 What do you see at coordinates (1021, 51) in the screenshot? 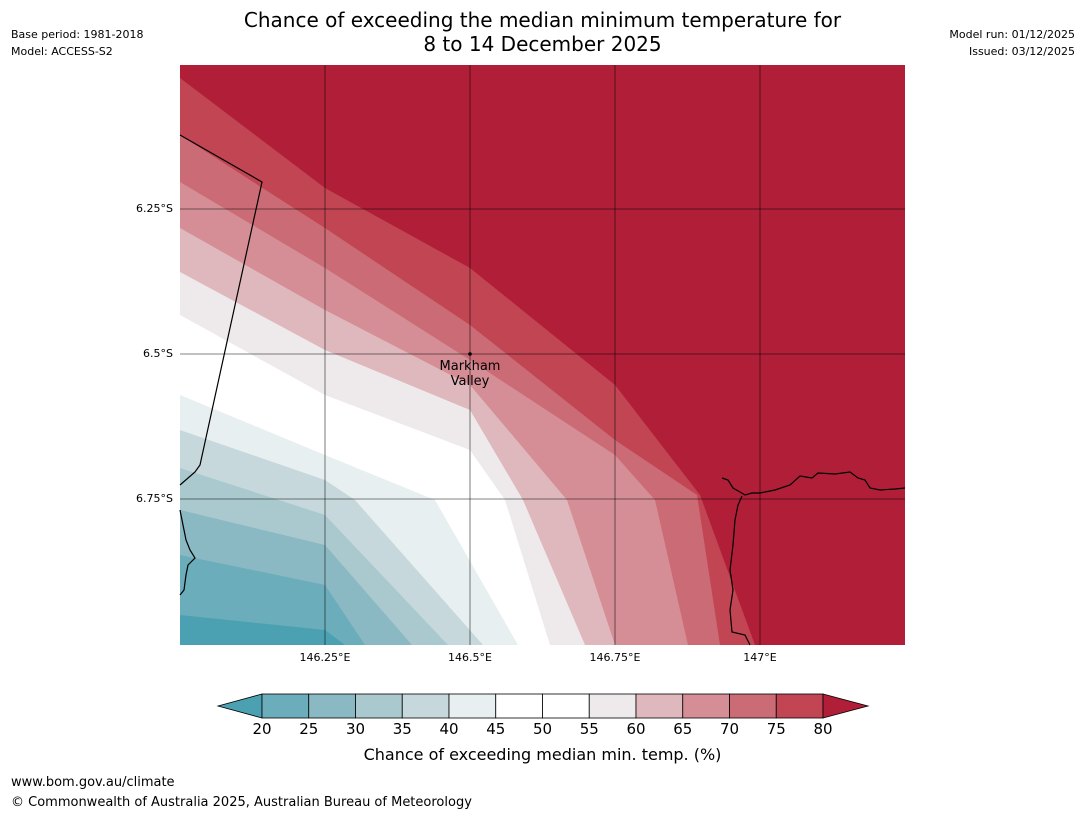
I see `issued-date: Issued: 03/12/2025` at bounding box center [1021, 51].